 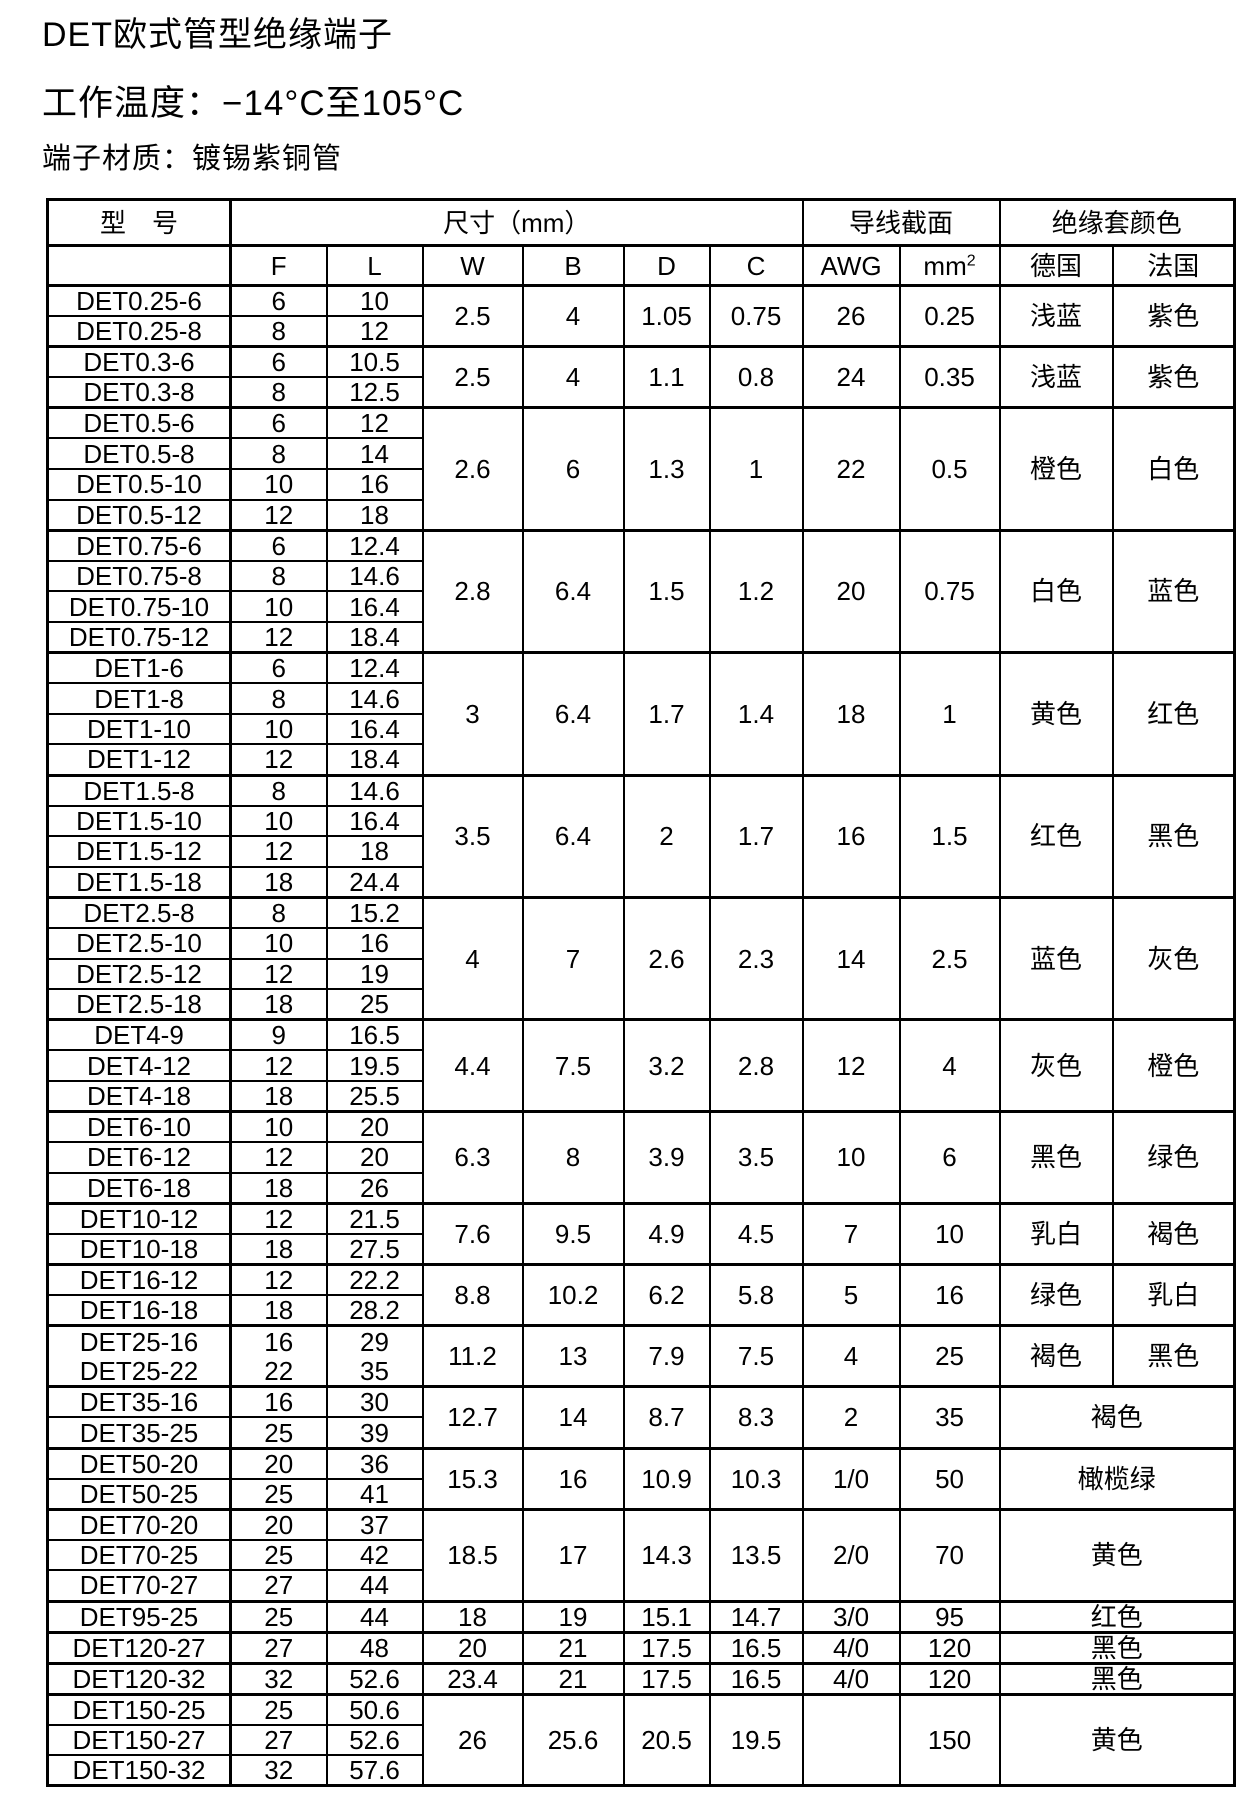 I want to click on cell-awg: 12, so click(x=851, y=1066).